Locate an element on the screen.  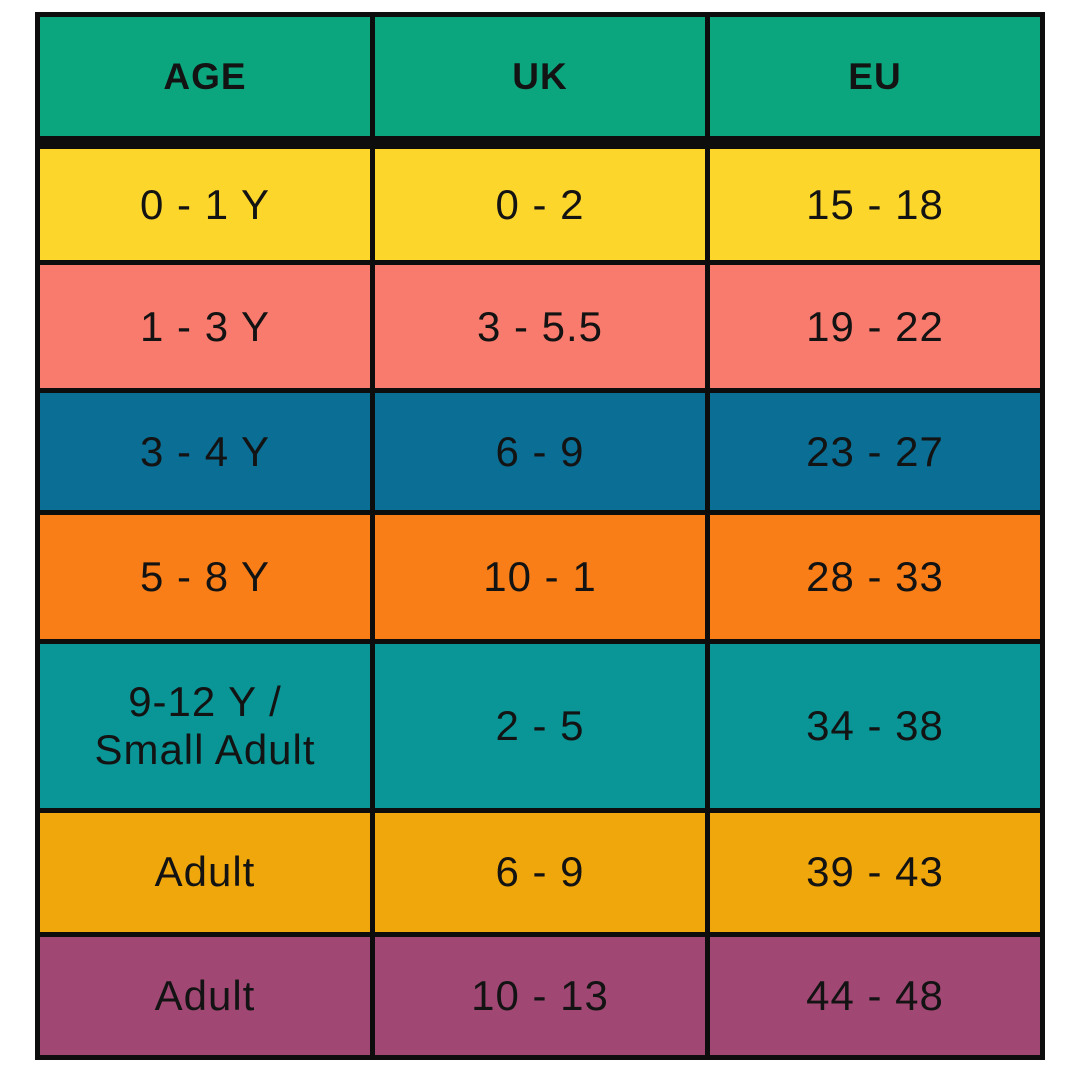
eu-cell: 44 - 48 is located at coordinates (875, 996).